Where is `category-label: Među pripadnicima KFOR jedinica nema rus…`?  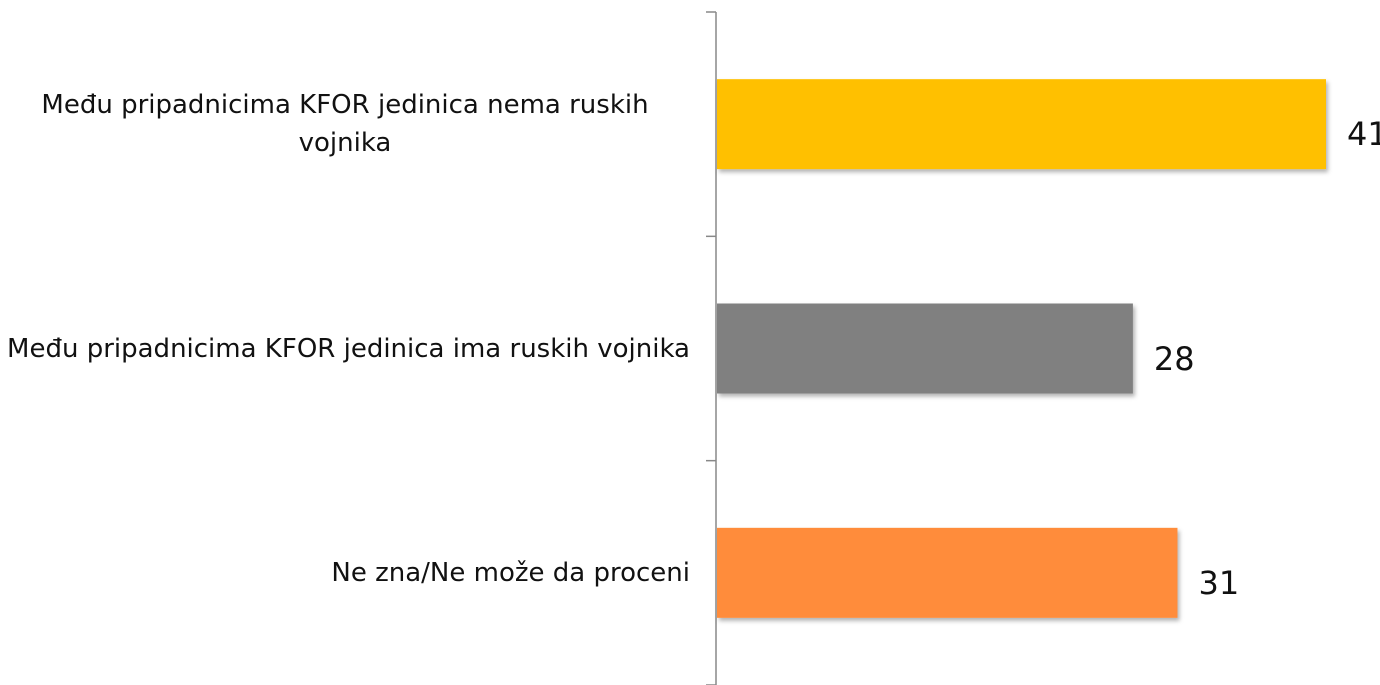 category-label: Među pripadnicima KFOR jedinica nema rus… is located at coordinates (345, 124).